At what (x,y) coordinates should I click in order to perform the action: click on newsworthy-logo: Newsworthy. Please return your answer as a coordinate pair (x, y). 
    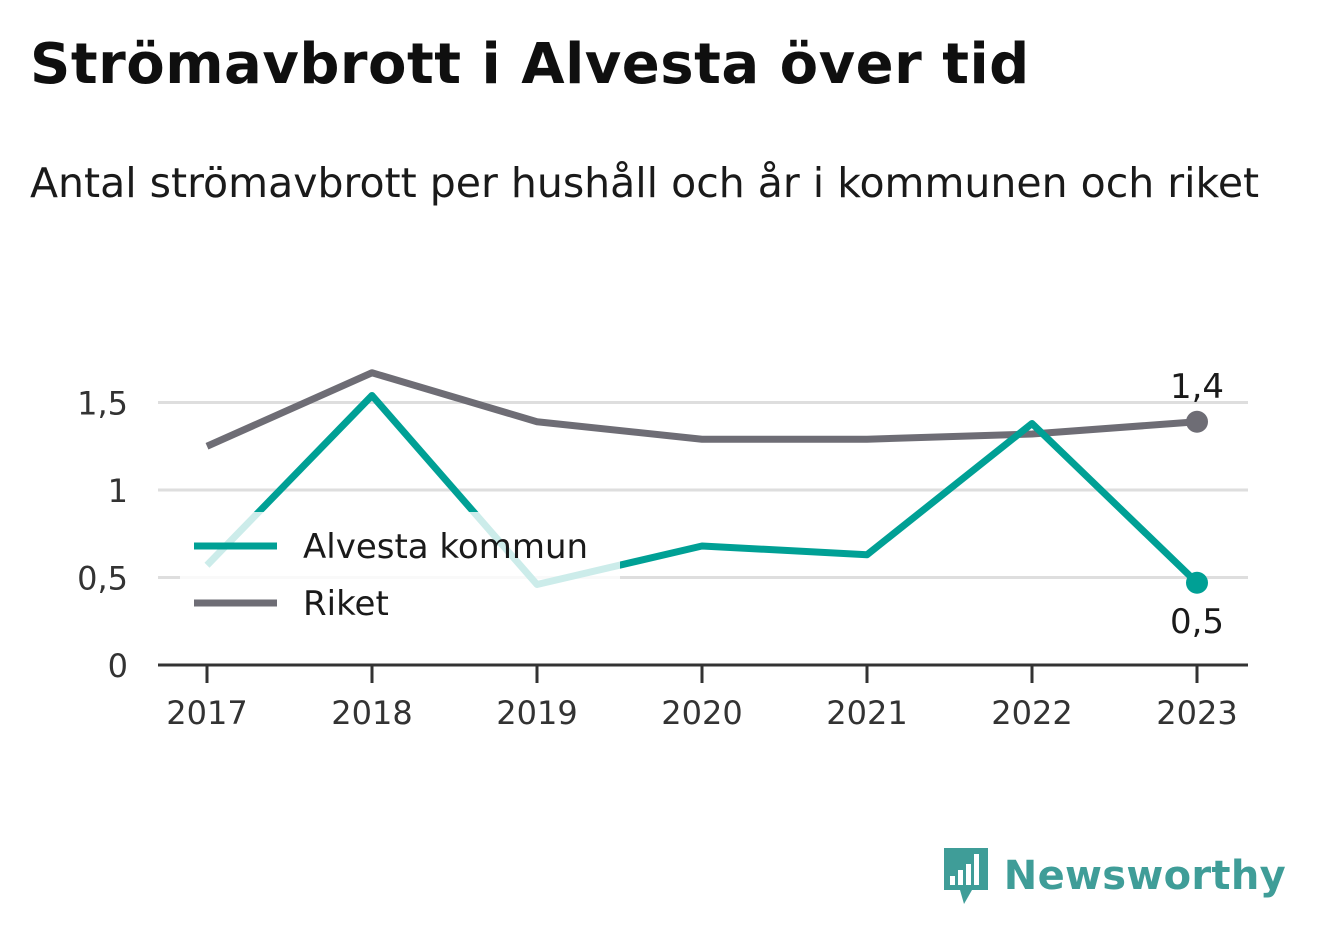
    Looking at the image, I should click on (1114, 876).